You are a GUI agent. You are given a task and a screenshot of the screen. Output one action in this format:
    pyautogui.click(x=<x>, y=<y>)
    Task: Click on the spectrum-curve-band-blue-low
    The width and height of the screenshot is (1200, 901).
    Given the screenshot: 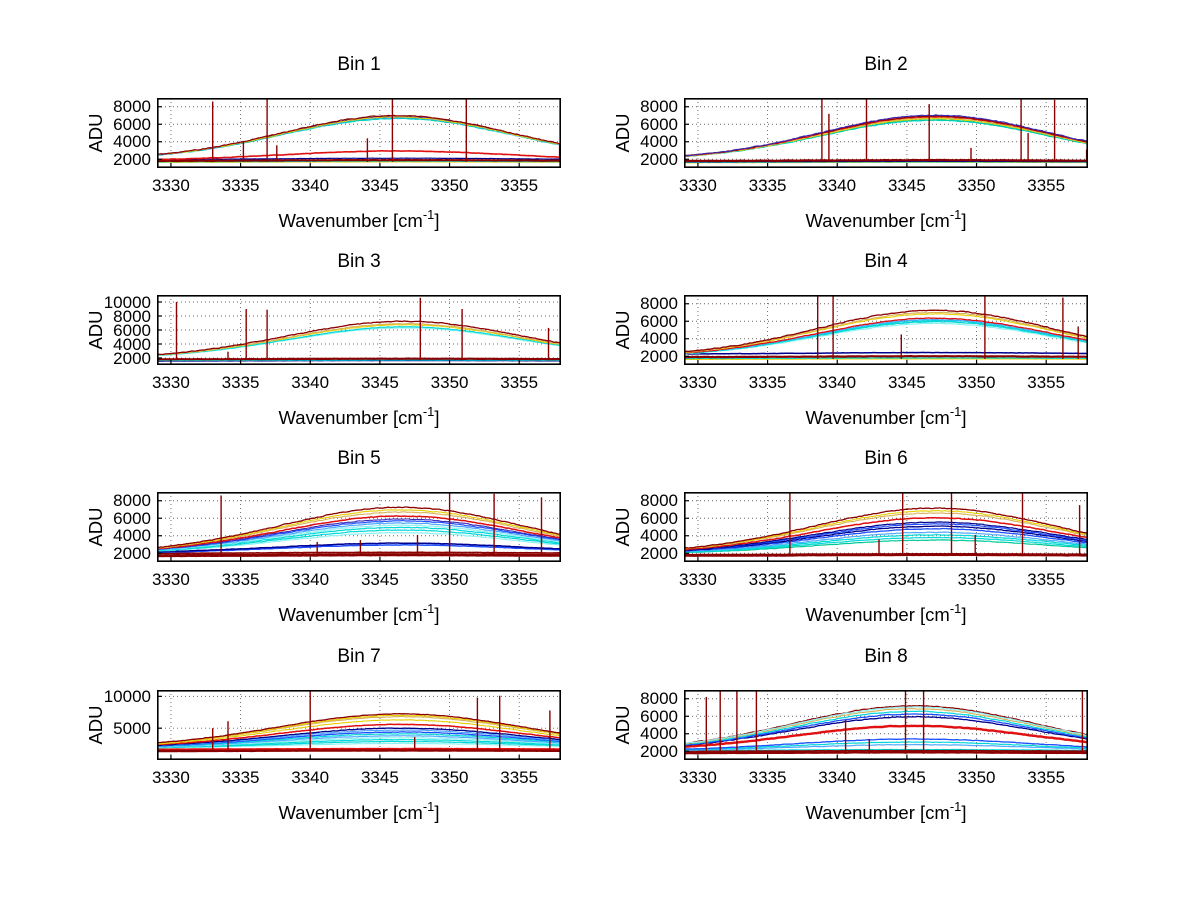 What is the action you would take?
    pyautogui.click(x=886, y=744)
    